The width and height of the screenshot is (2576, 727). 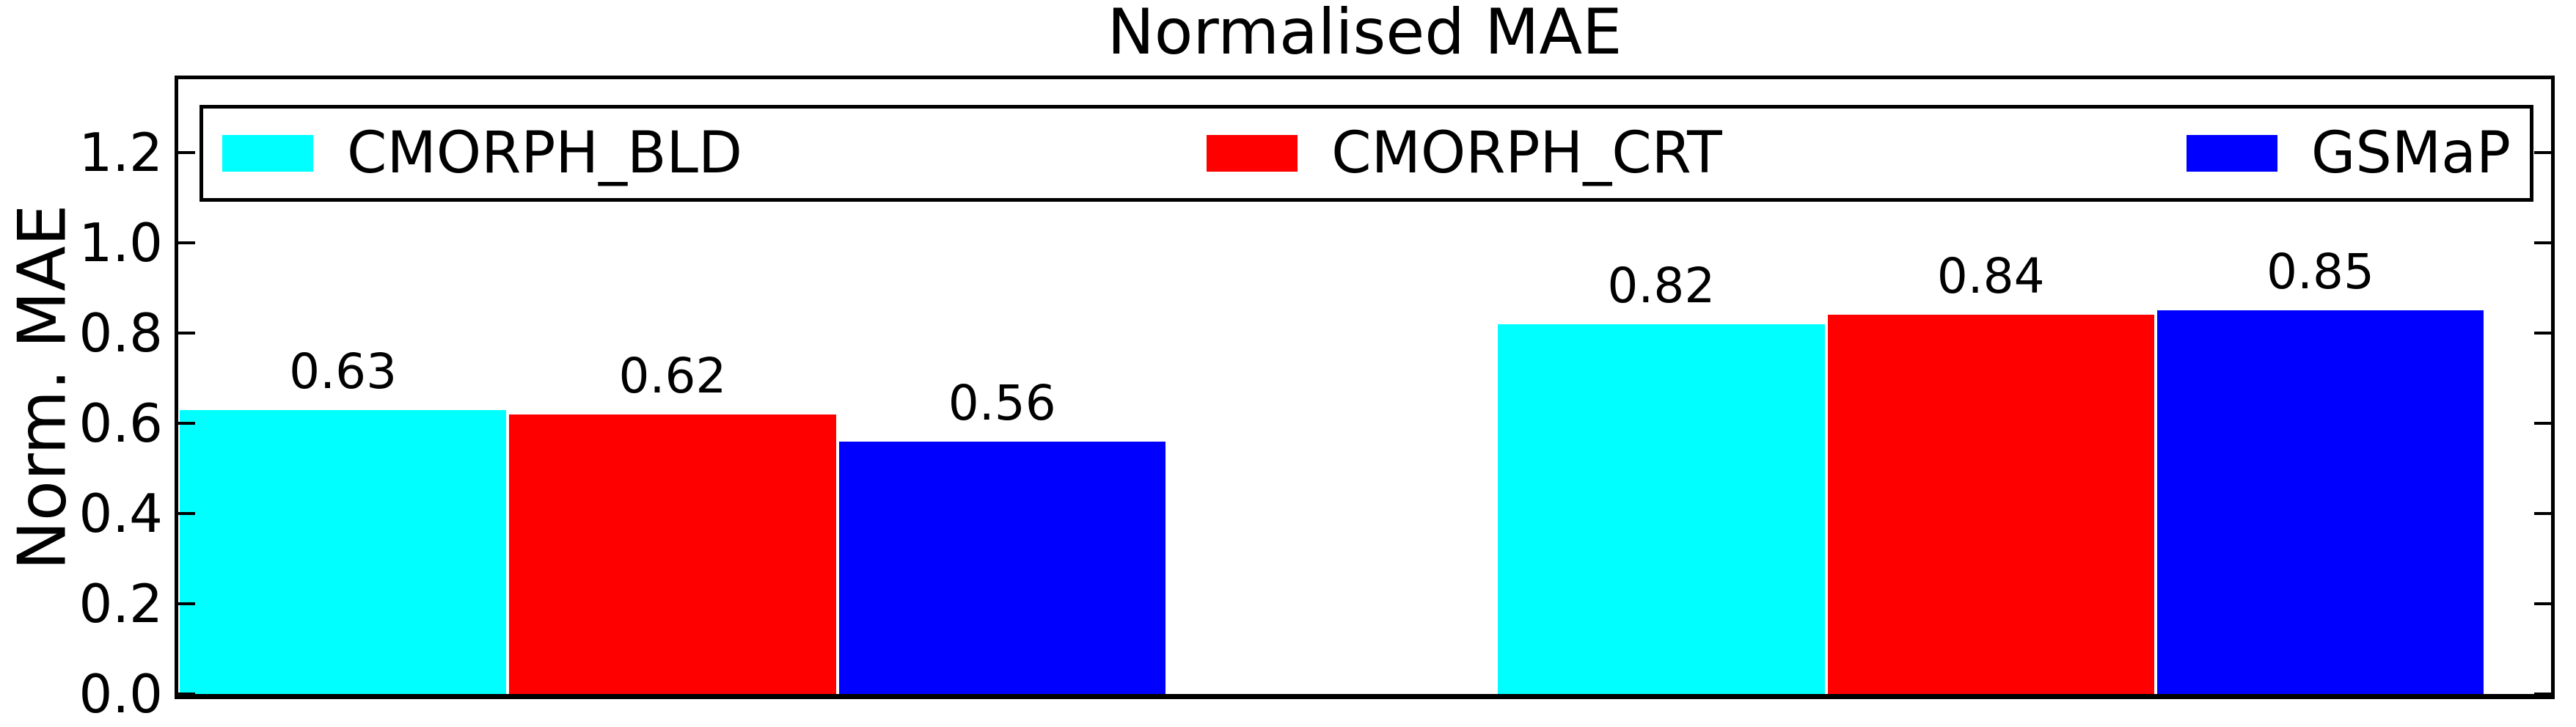 I want to click on legend-label: CMORPH_BLD, so click(x=545, y=153).